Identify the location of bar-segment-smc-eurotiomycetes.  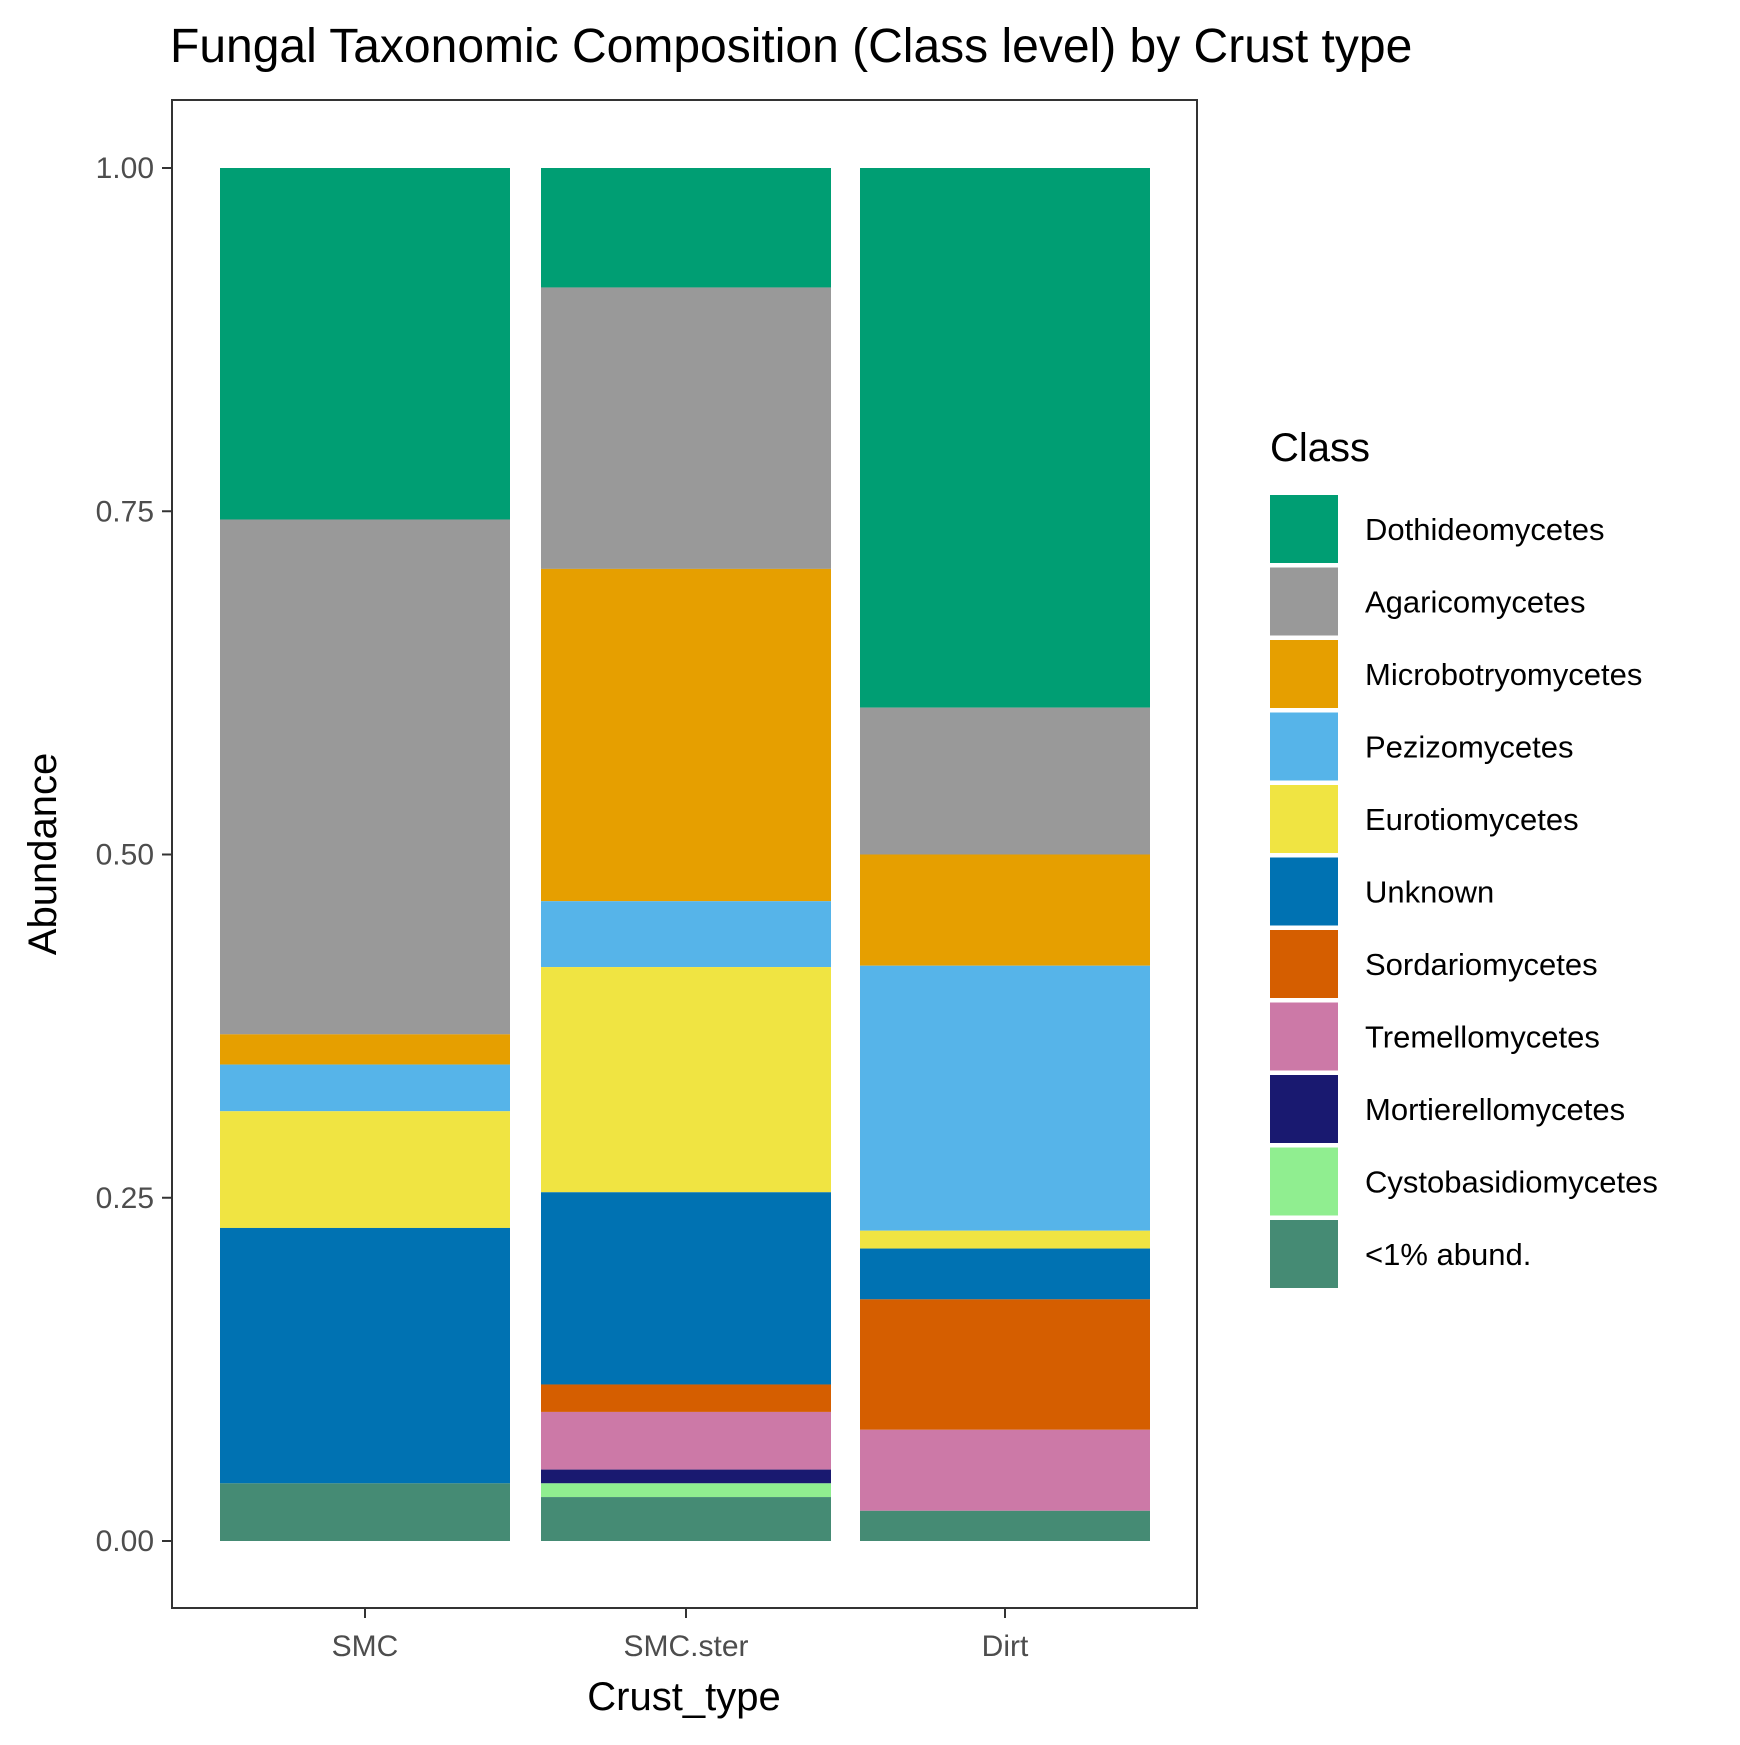
(365, 1169).